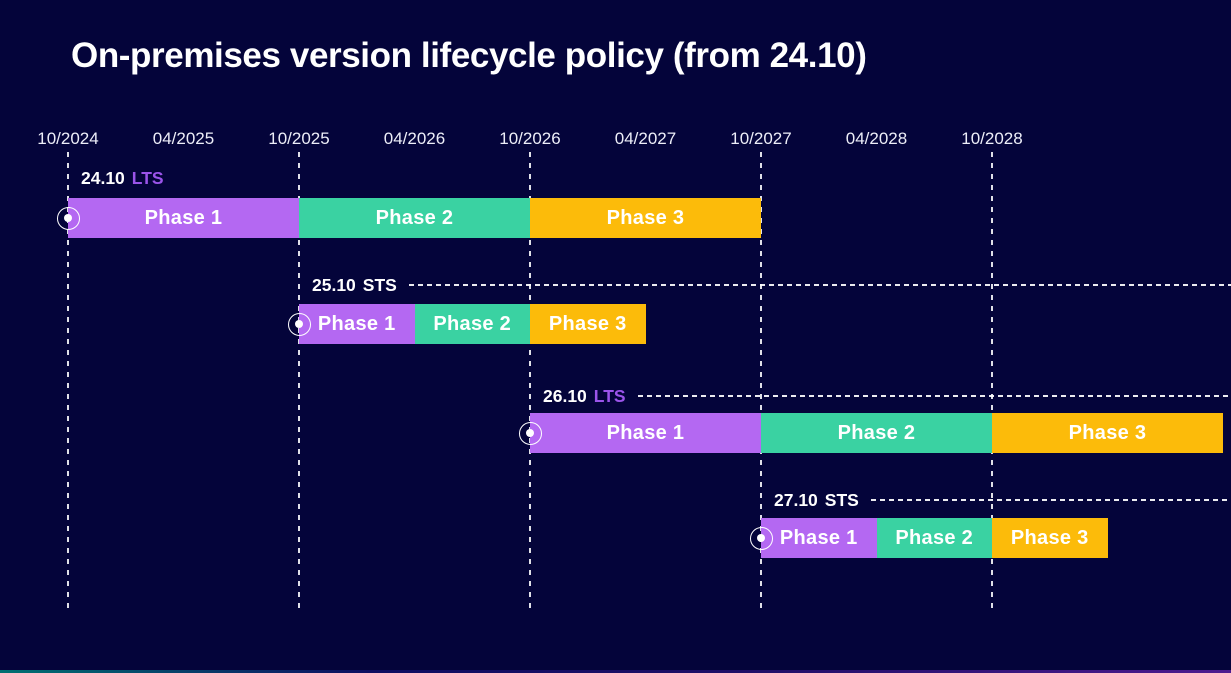 Image resolution: width=1231 pixels, height=673 pixels. I want to click on version-text: 24.10, so click(103, 177).